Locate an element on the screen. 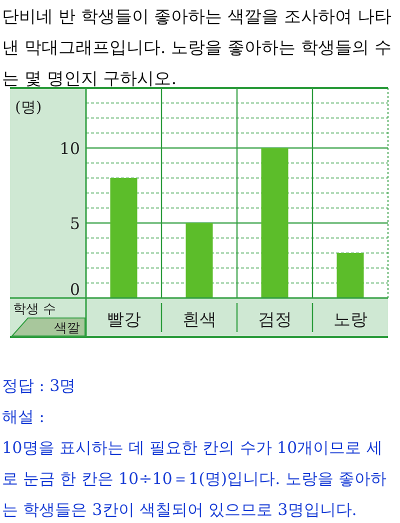  x-tick-label: 검정 is located at coordinates (275, 320).